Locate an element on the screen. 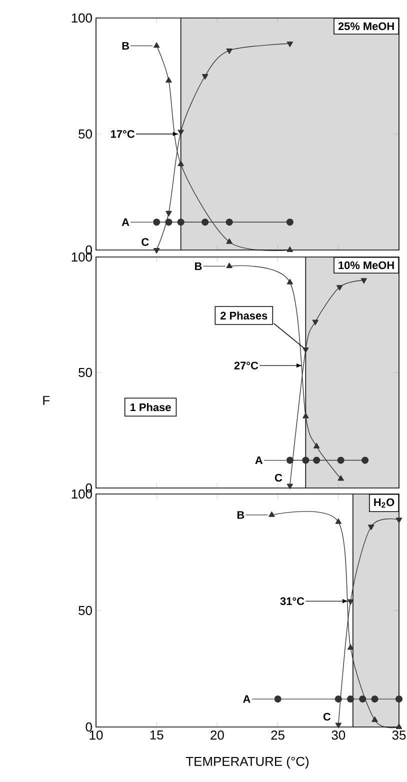 The width and height of the screenshot is (407, 782). x-tick-label: 30 is located at coordinates (339, 735).